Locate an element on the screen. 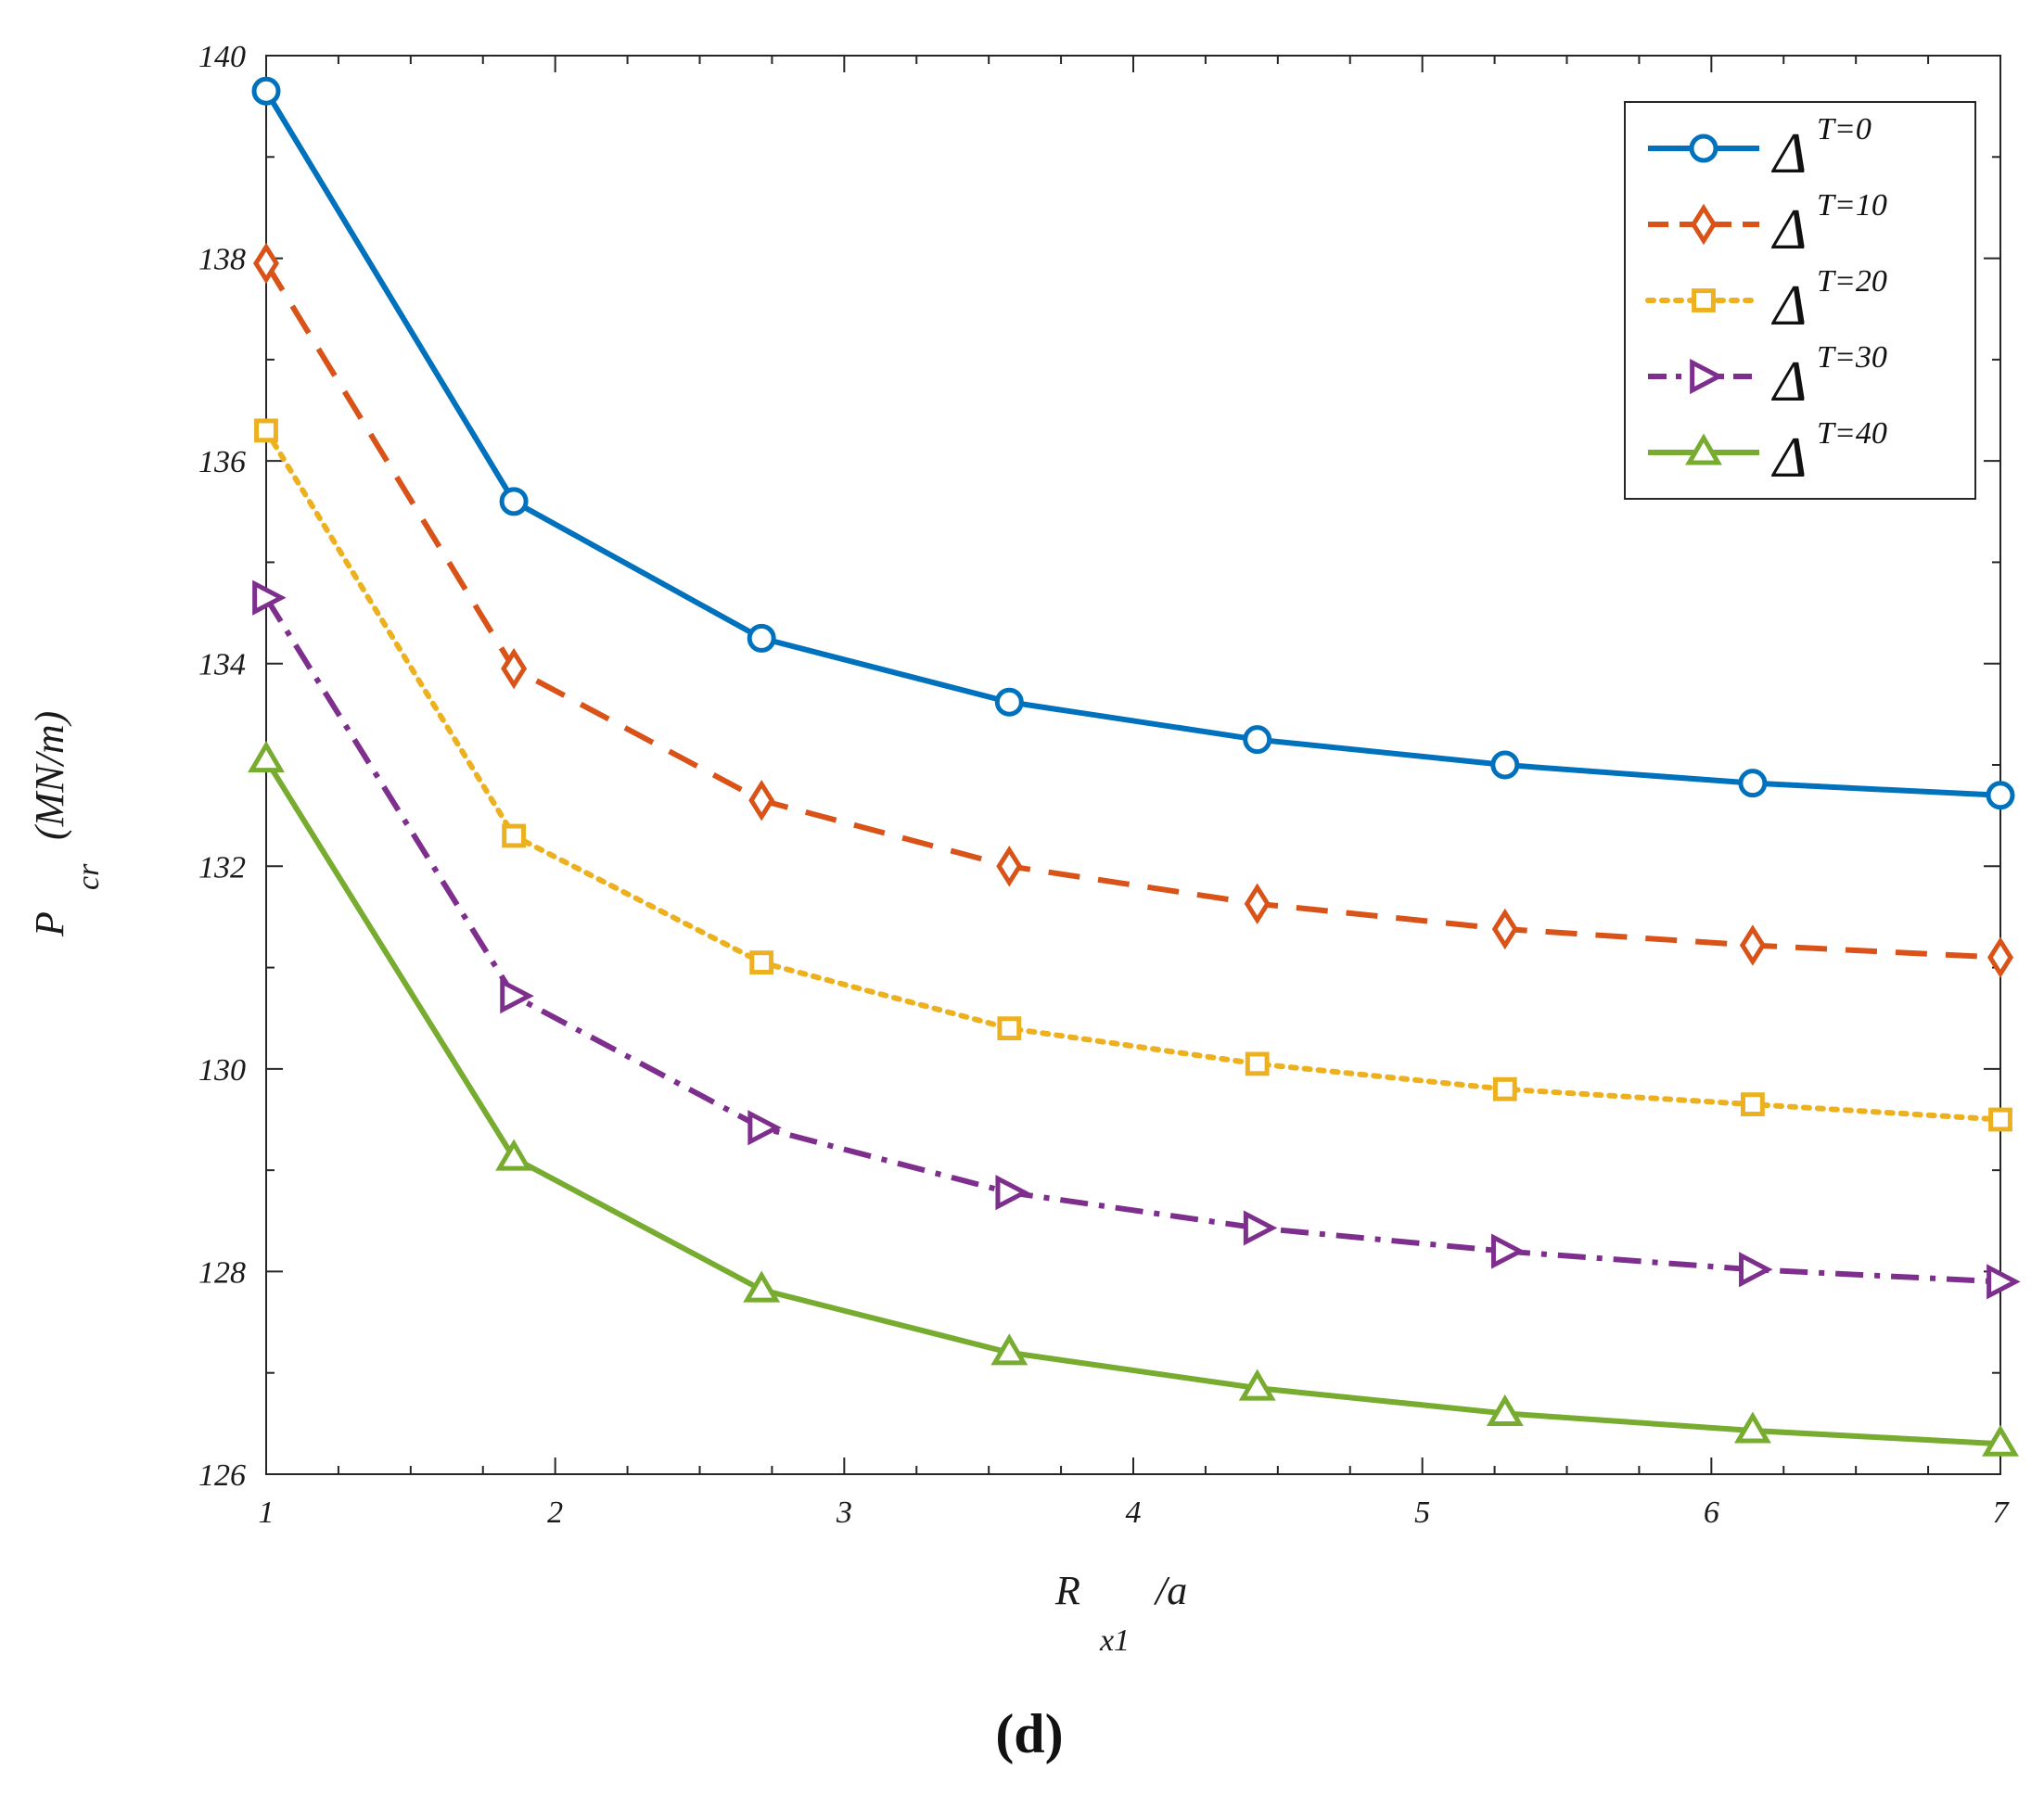 This screenshot has height=1795, width=2044. x-axis-label-main: R is located at coordinates (1067, 1590).